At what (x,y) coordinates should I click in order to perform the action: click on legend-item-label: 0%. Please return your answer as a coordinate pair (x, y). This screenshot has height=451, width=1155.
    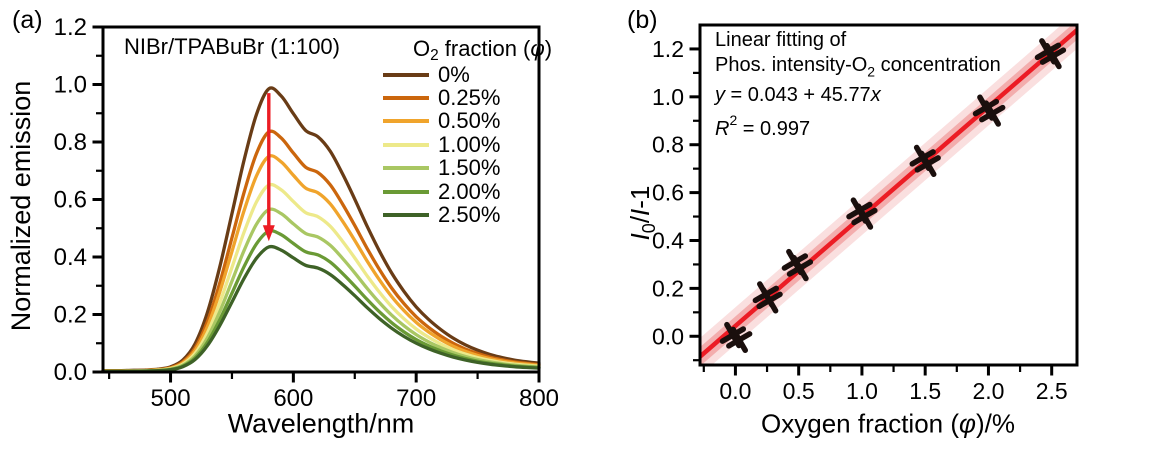
    Looking at the image, I should click on (454, 74).